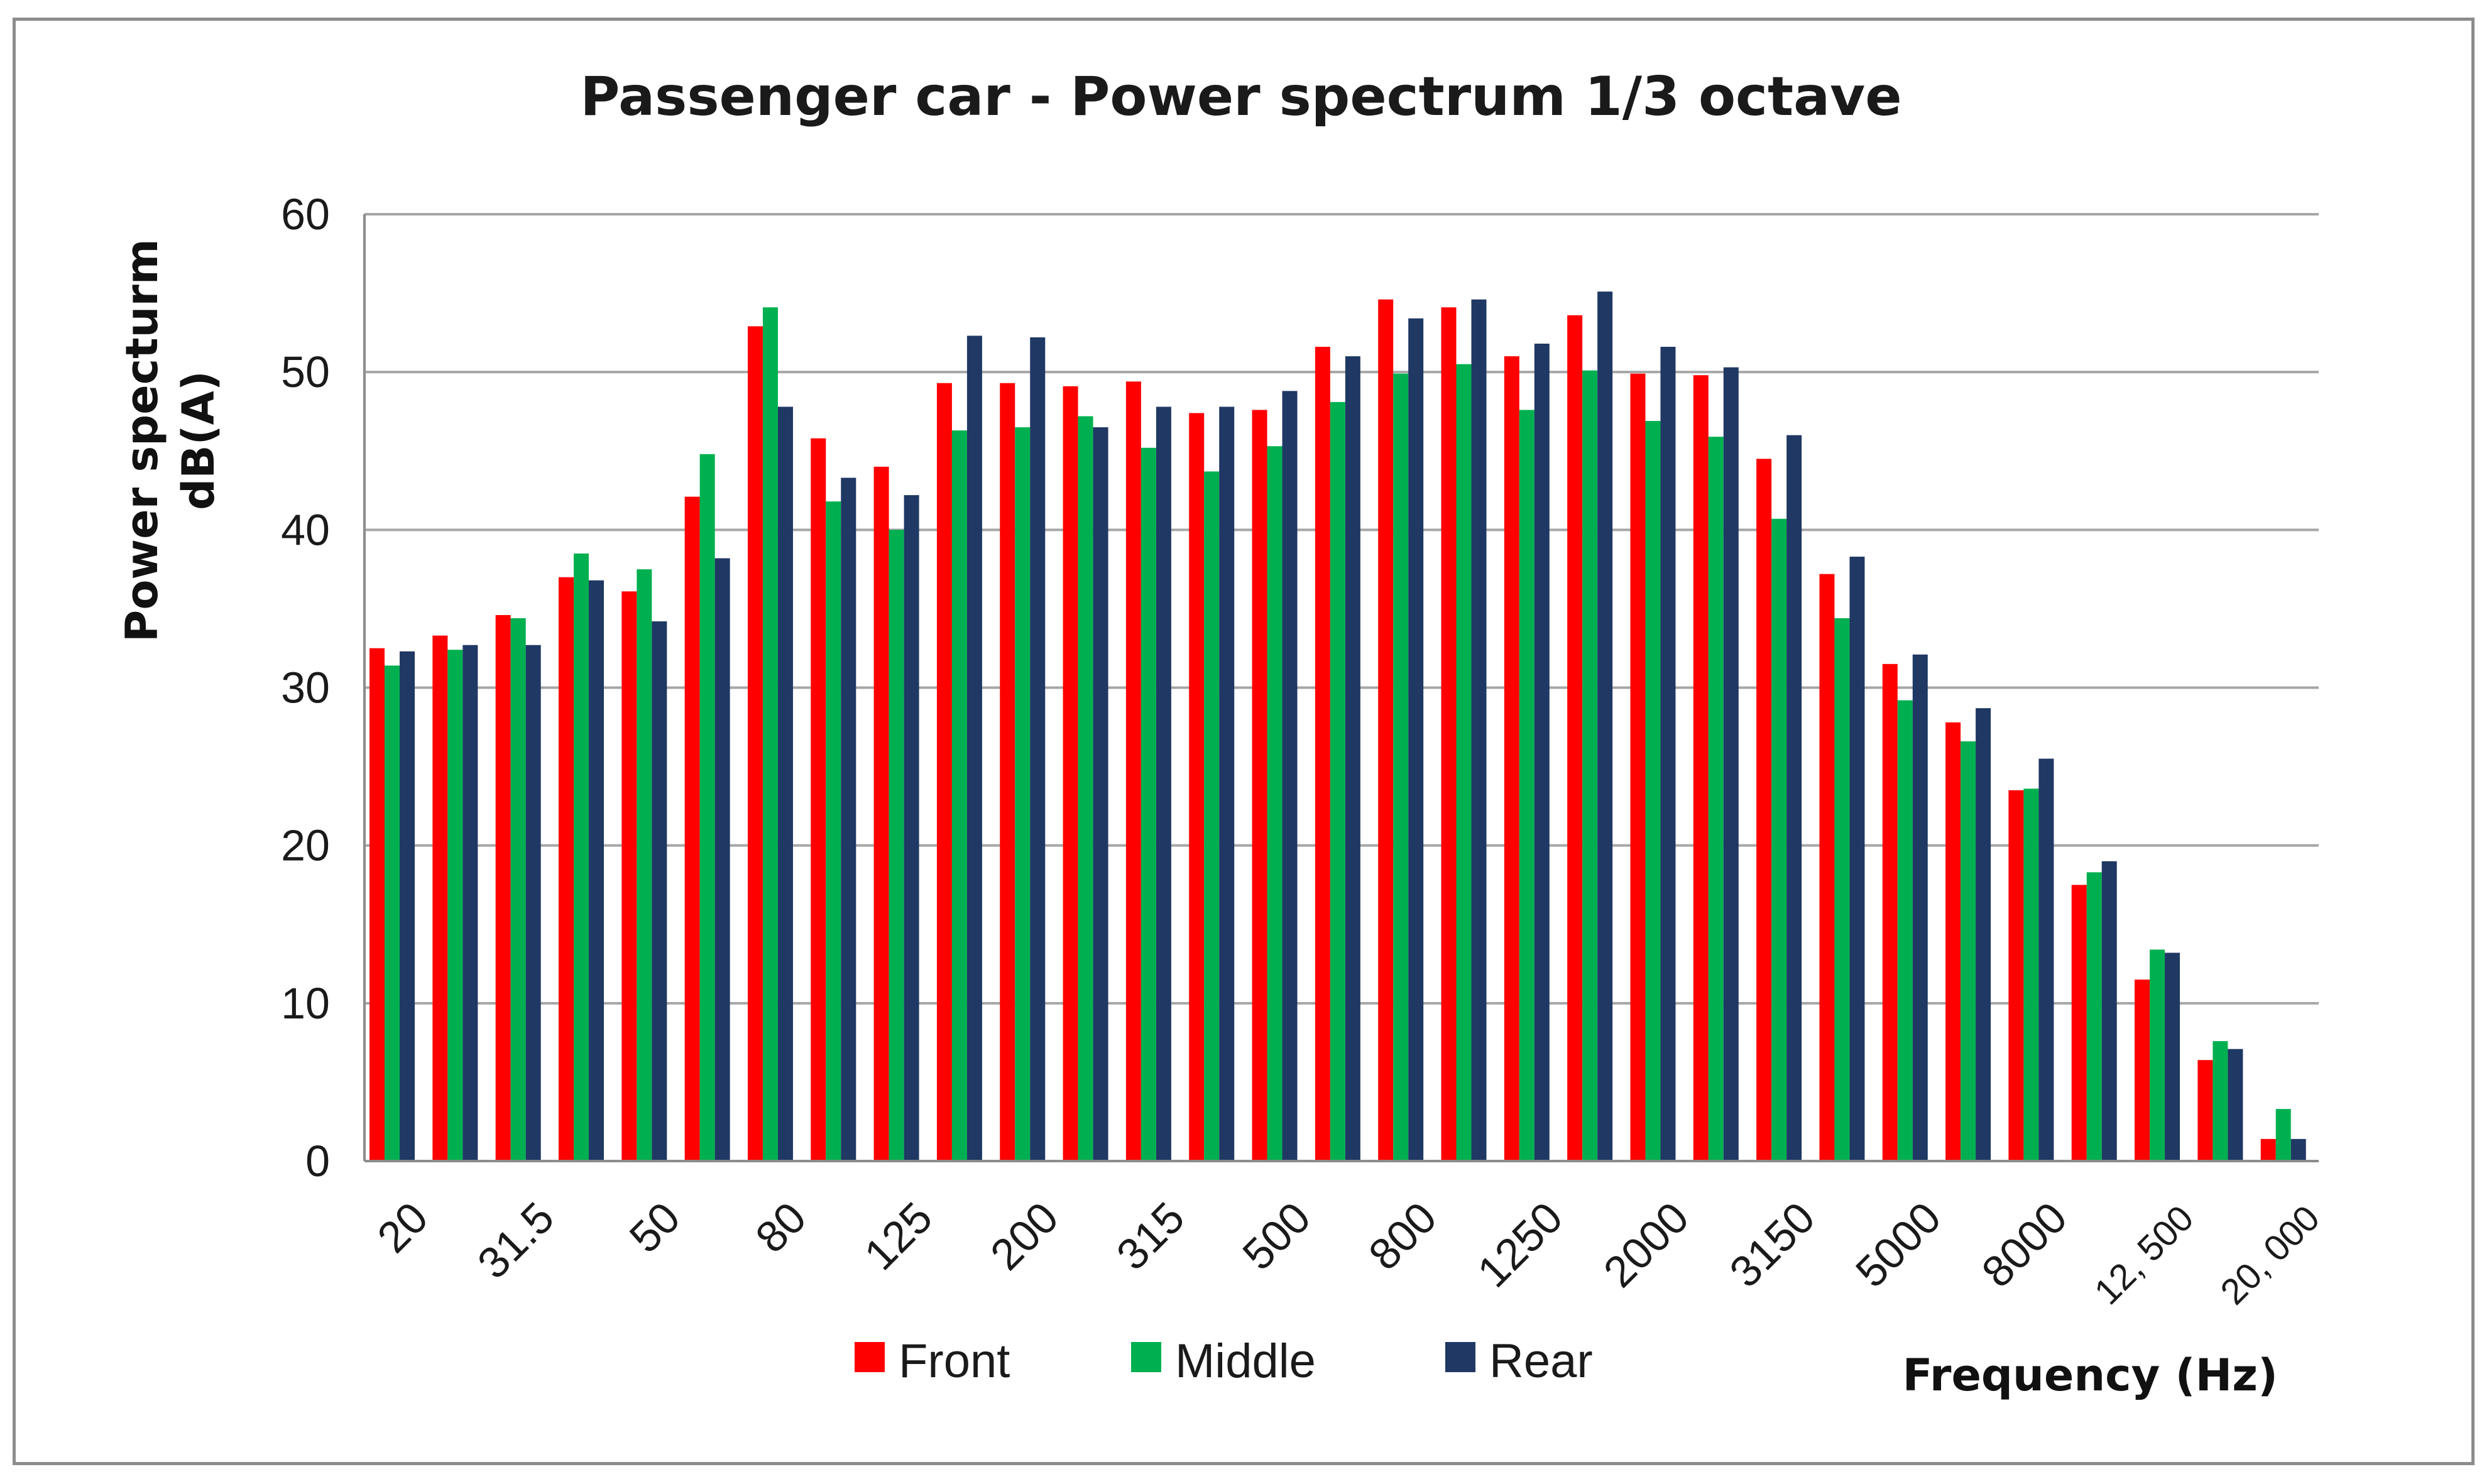 This screenshot has height=1484, width=2489. I want to click on legend-swatch-middle, so click(1146, 1357).